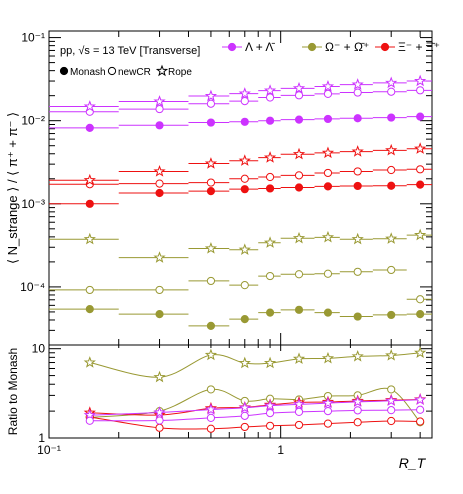  Describe the element at coordinates (33, 121) in the screenshot. I see `y-tick-label-top: 10⁻²` at that location.